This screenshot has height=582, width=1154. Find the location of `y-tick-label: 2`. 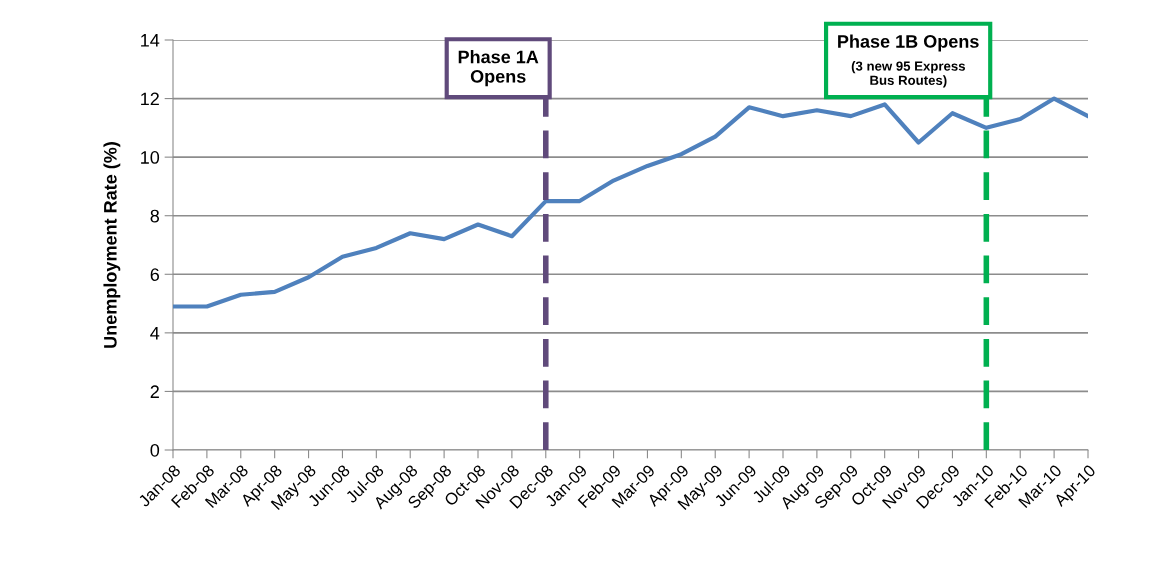

y-tick-label: 2 is located at coordinates (154, 391).